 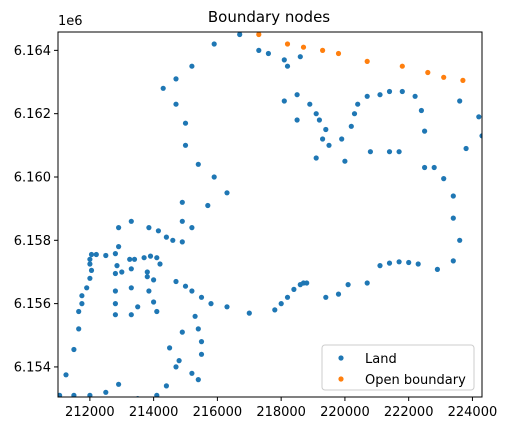 What do you see at coordinates (341, 379) in the screenshot?
I see `legend-marker-open-boundary` at bounding box center [341, 379].